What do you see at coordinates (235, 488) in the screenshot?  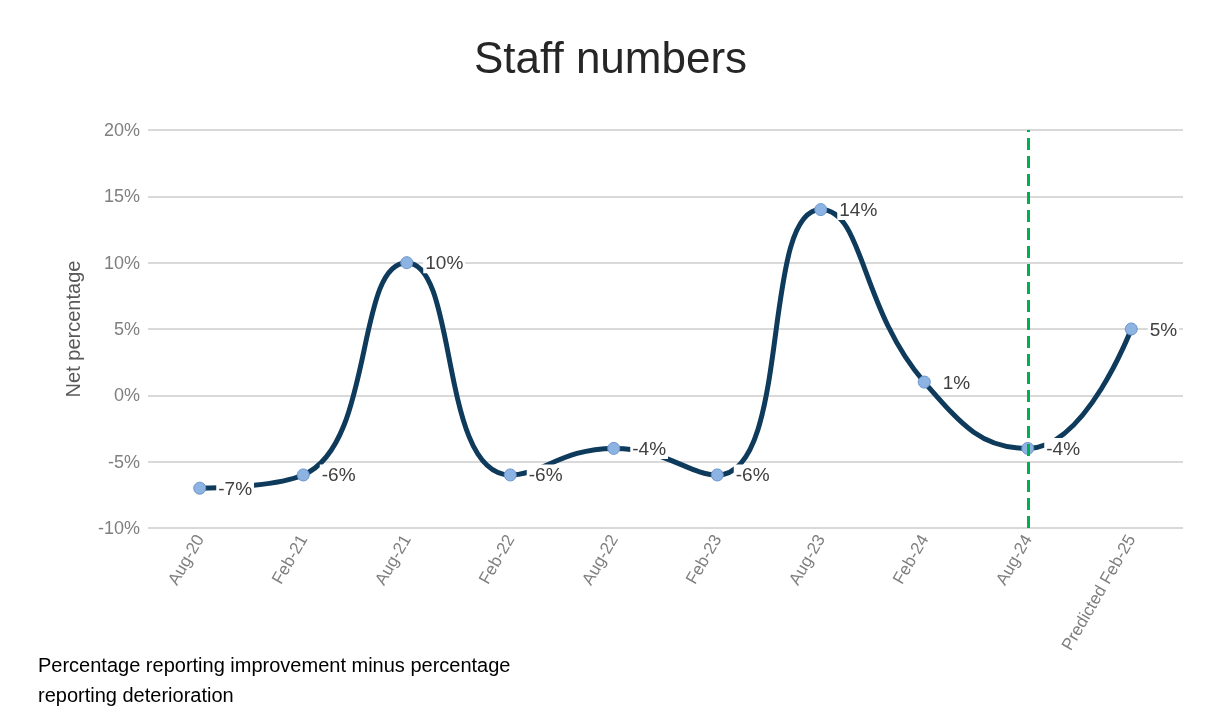 I see `data-label: -7%` at bounding box center [235, 488].